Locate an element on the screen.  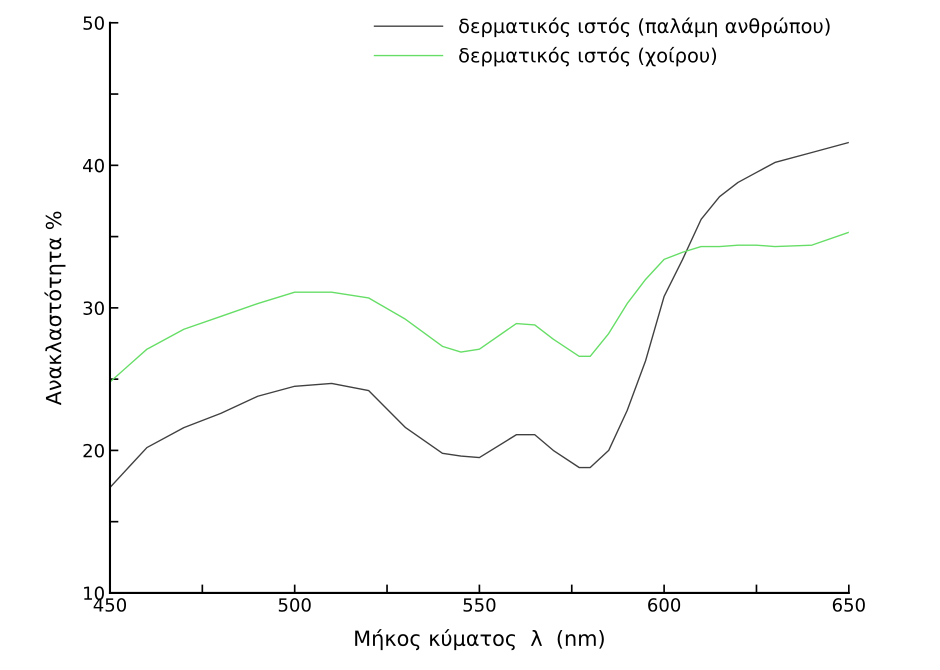
x-tick-label: 450 is located at coordinates (110, 605).